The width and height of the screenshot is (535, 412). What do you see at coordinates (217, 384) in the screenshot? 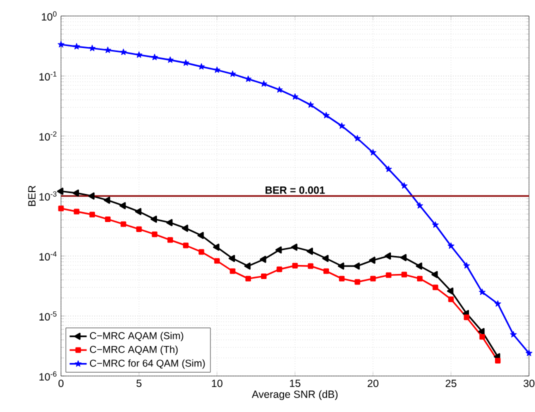
I see `x-tick-label: 10` at bounding box center [217, 384].